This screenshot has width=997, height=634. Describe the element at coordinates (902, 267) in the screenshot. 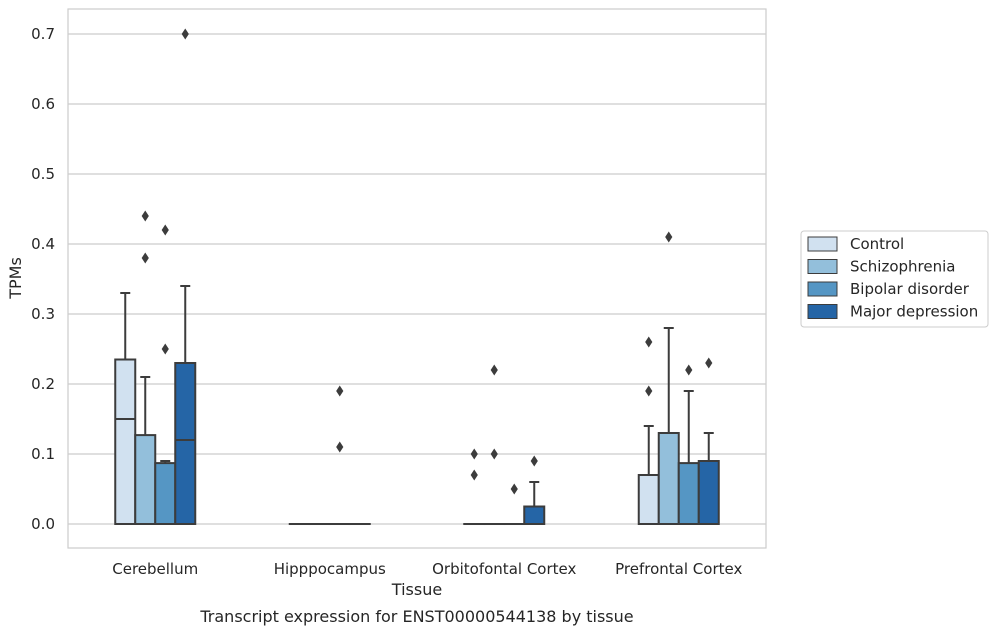

I see `legend-label: Schizophrenia` at that location.